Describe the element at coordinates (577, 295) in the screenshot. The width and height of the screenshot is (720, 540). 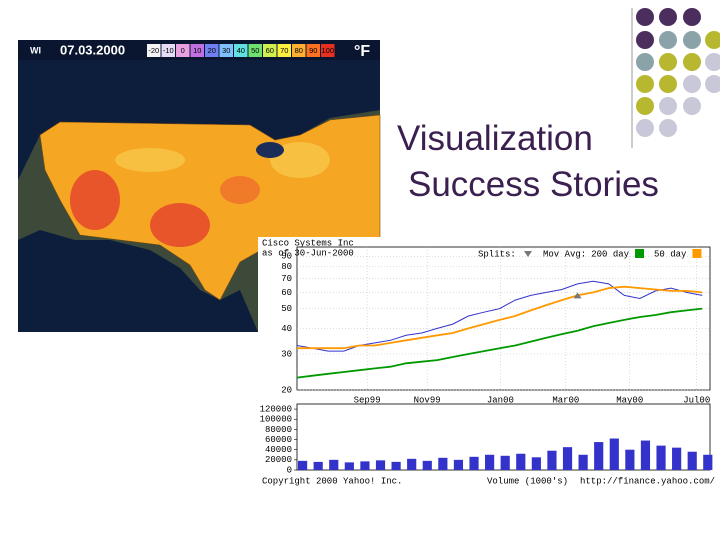
I see `split-marker` at that location.